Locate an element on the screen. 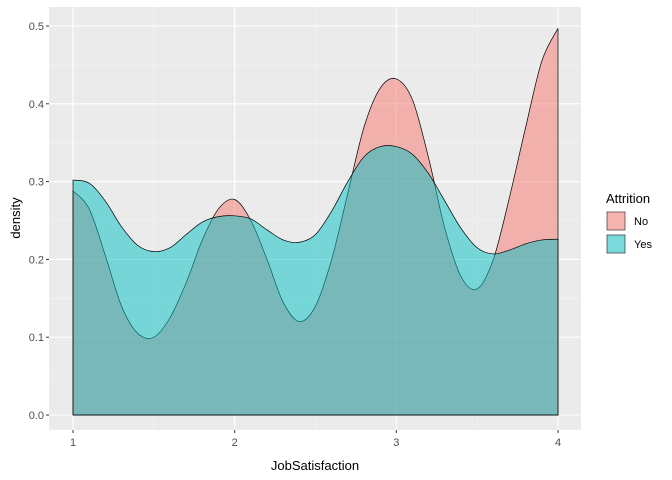  y-tick-label: 0.3 is located at coordinates (36, 183).